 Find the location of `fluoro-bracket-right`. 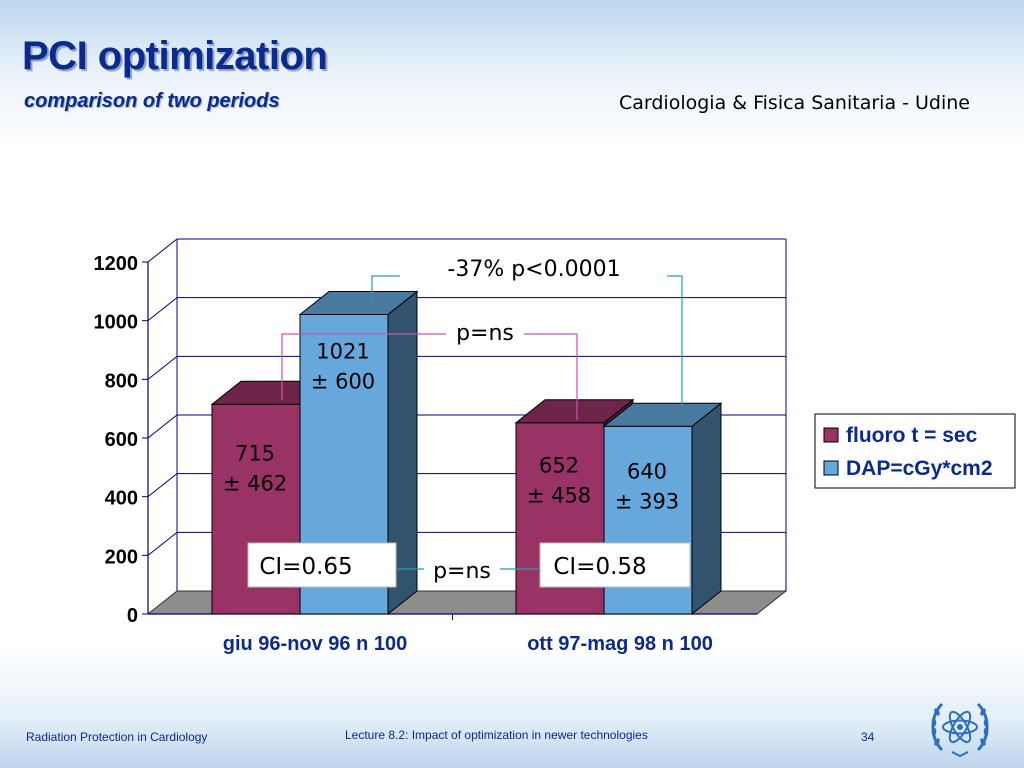

fluoro-bracket-right is located at coordinates (551, 376).